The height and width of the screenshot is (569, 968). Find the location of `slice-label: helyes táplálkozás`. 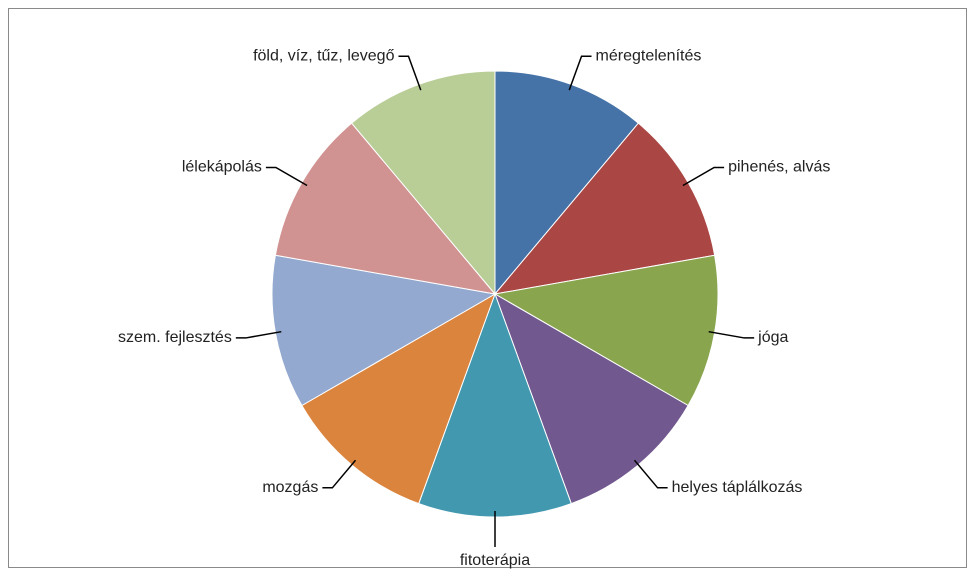

slice-label: helyes táplálkozás is located at coordinates (737, 487).